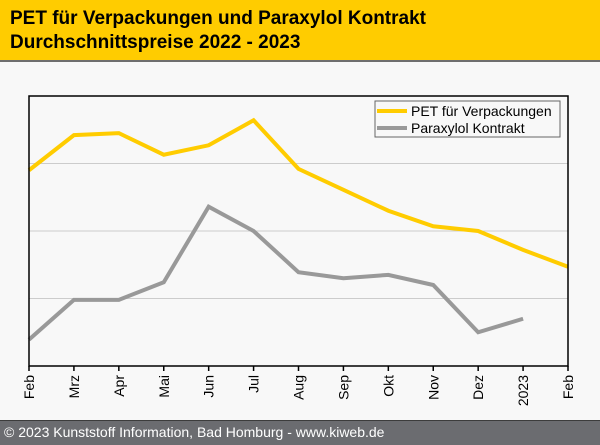 The height and width of the screenshot is (445, 600). Describe the element at coordinates (209, 386) in the screenshot. I see `x-tick-label: Jun` at that location.